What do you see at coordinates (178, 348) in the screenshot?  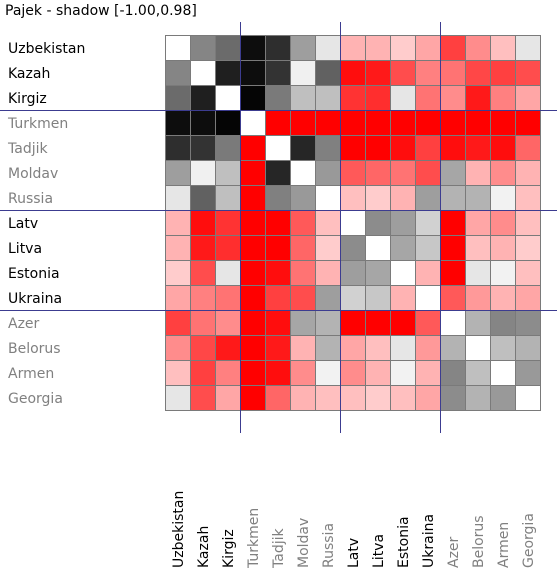 I see `cell-belorus-uzbekistan` at bounding box center [178, 348].